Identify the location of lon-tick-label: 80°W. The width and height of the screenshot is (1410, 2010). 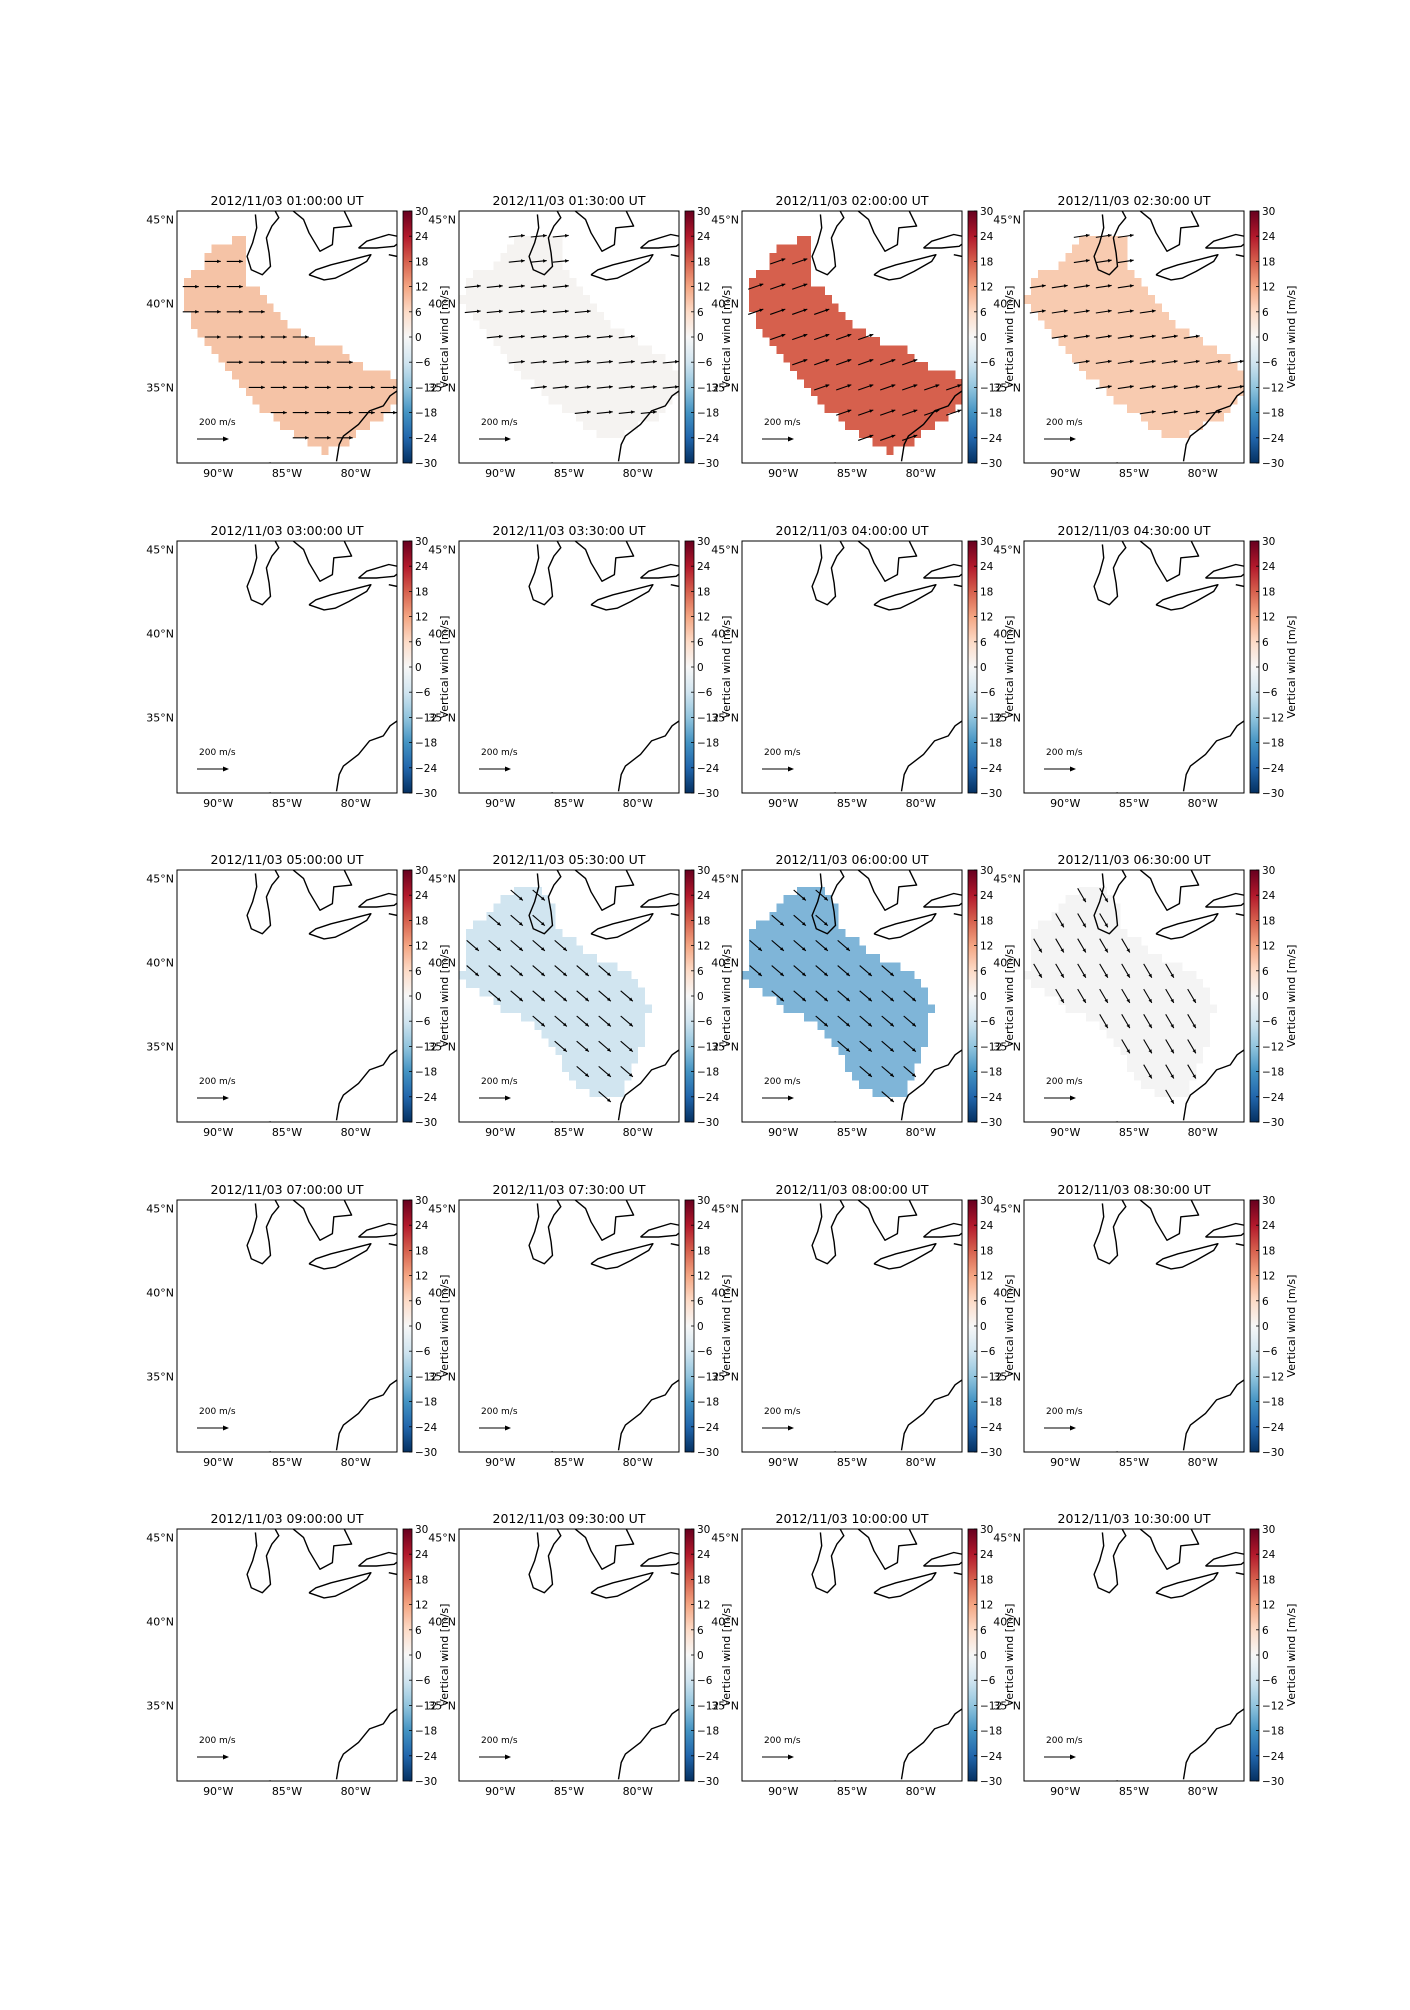
(1203, 1132).